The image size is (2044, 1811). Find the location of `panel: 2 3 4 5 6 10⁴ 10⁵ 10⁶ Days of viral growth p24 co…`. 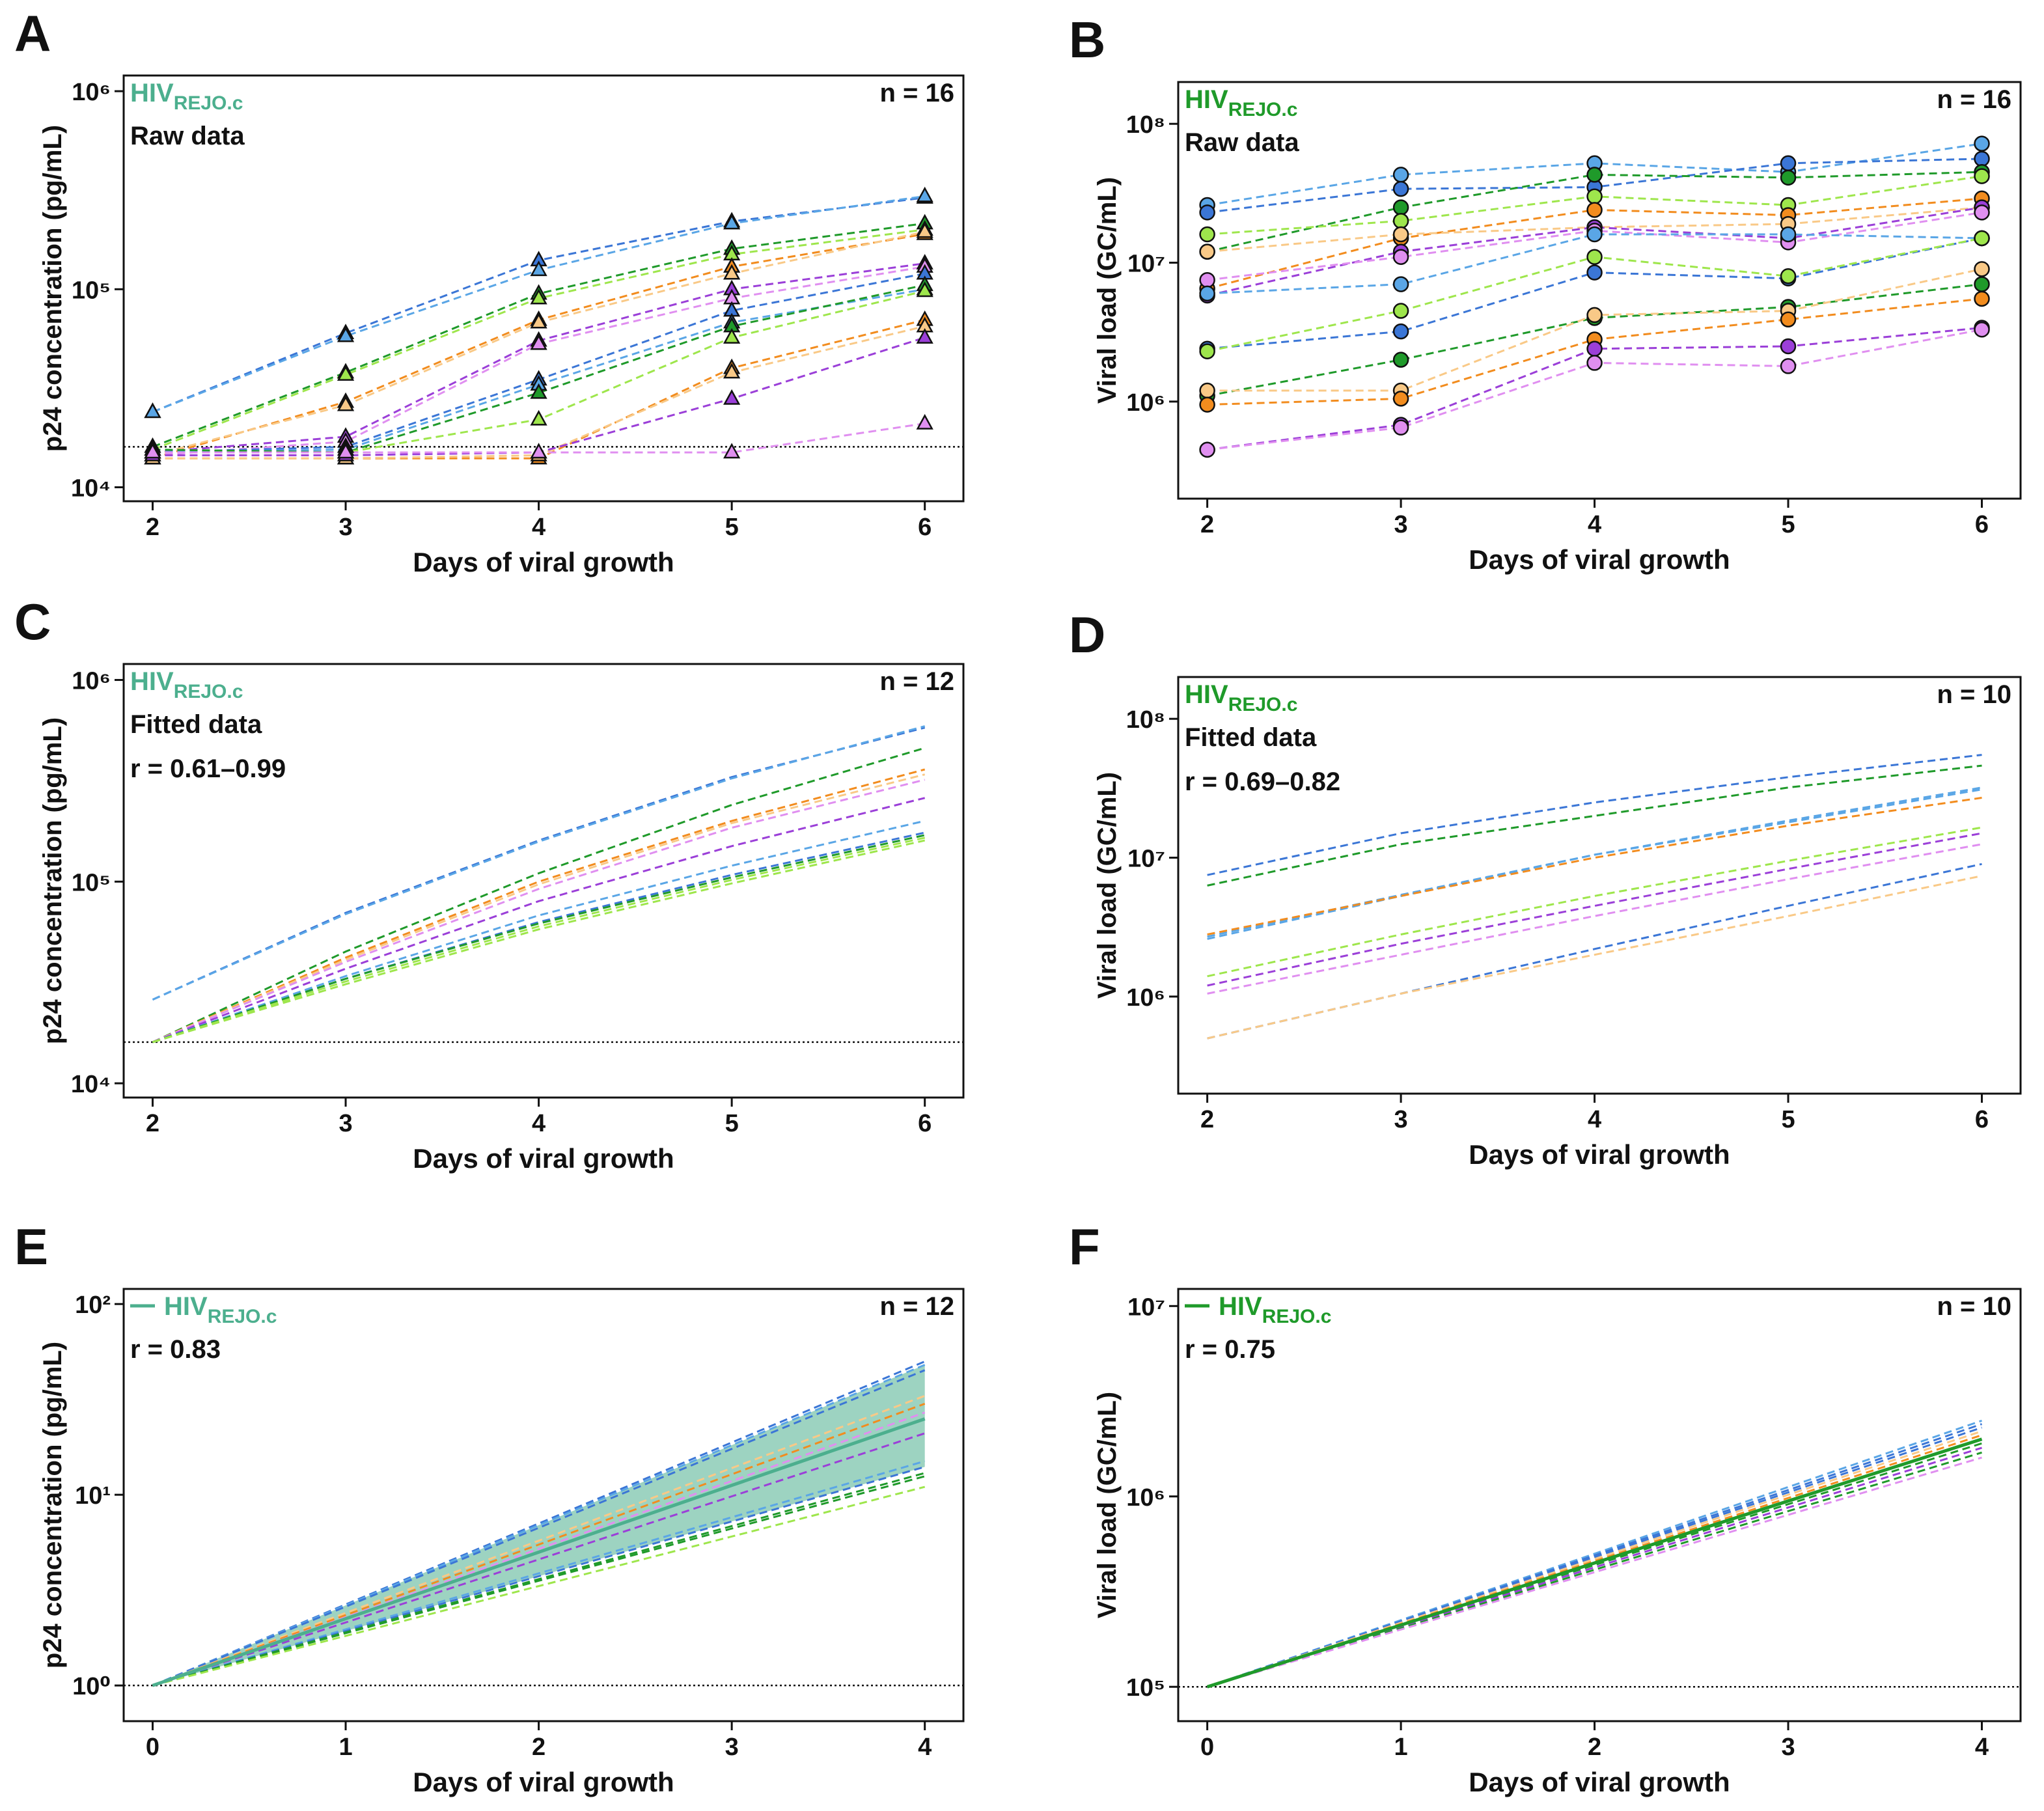

panel: 2 3 4 5 6 10⁴ 10⁵ 10⁶ Days of viral growth p24 co… is located at coordinates (489, 884).